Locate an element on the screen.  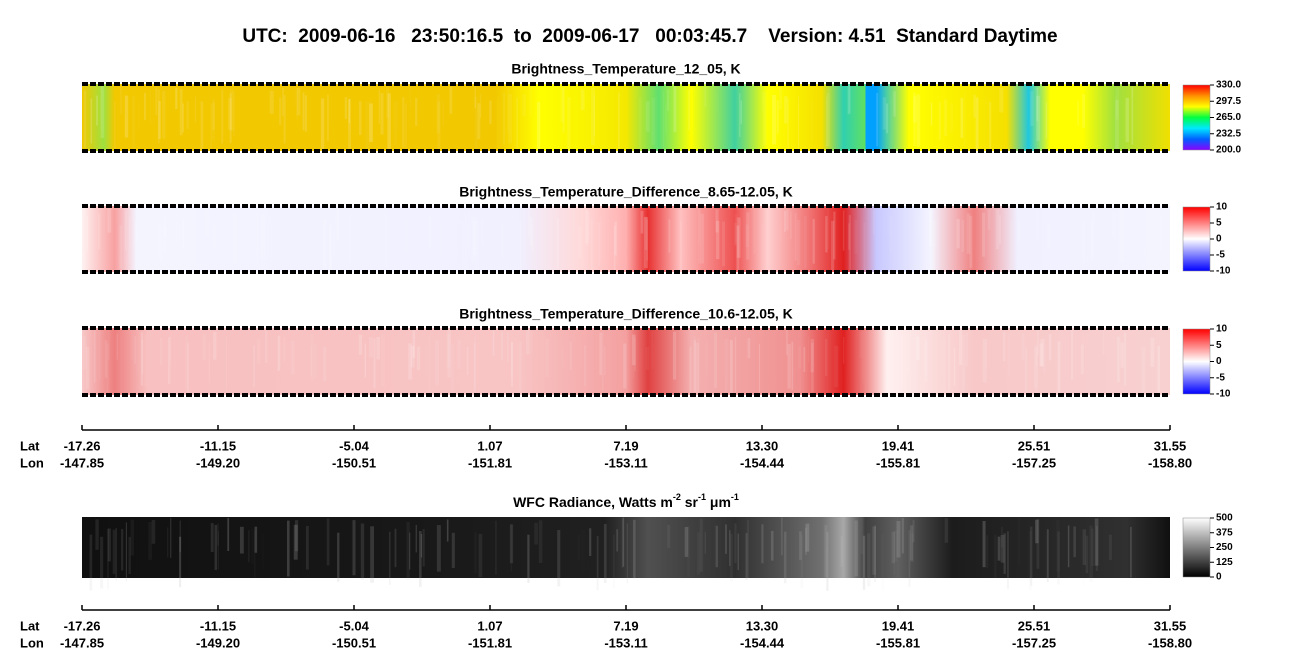
lon-label: -153.11 is located at coordinates (625, 462).